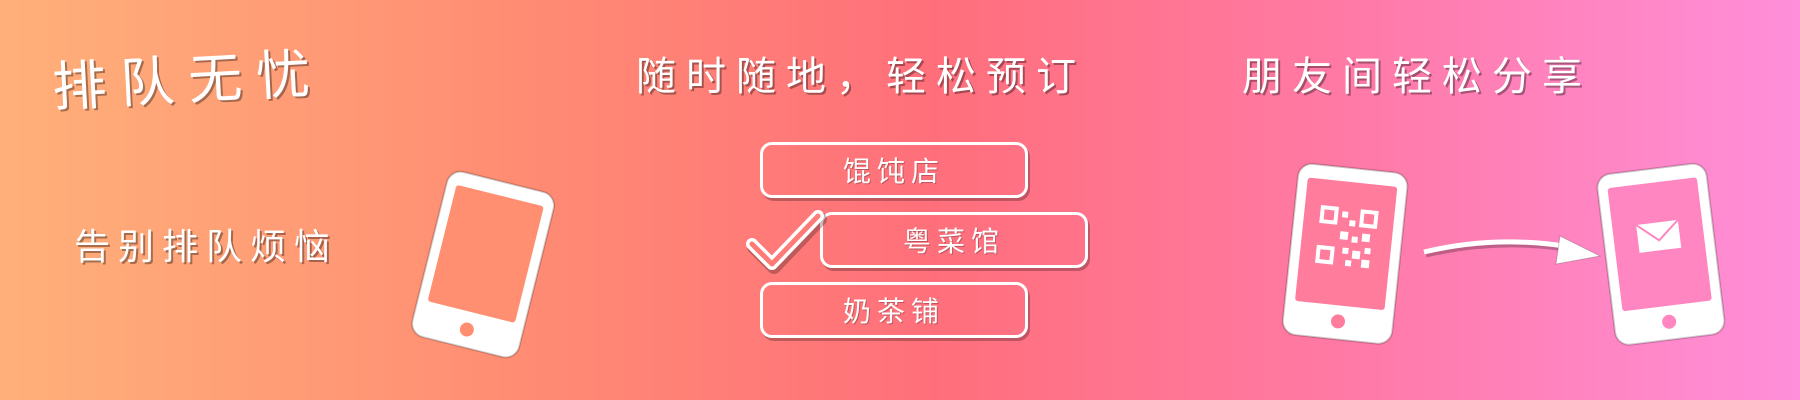 The height and width of the screenshot is (400, 1800). I want to click on headline-share-with-friends: 朋友间轻松分享, so click(1417, 77).